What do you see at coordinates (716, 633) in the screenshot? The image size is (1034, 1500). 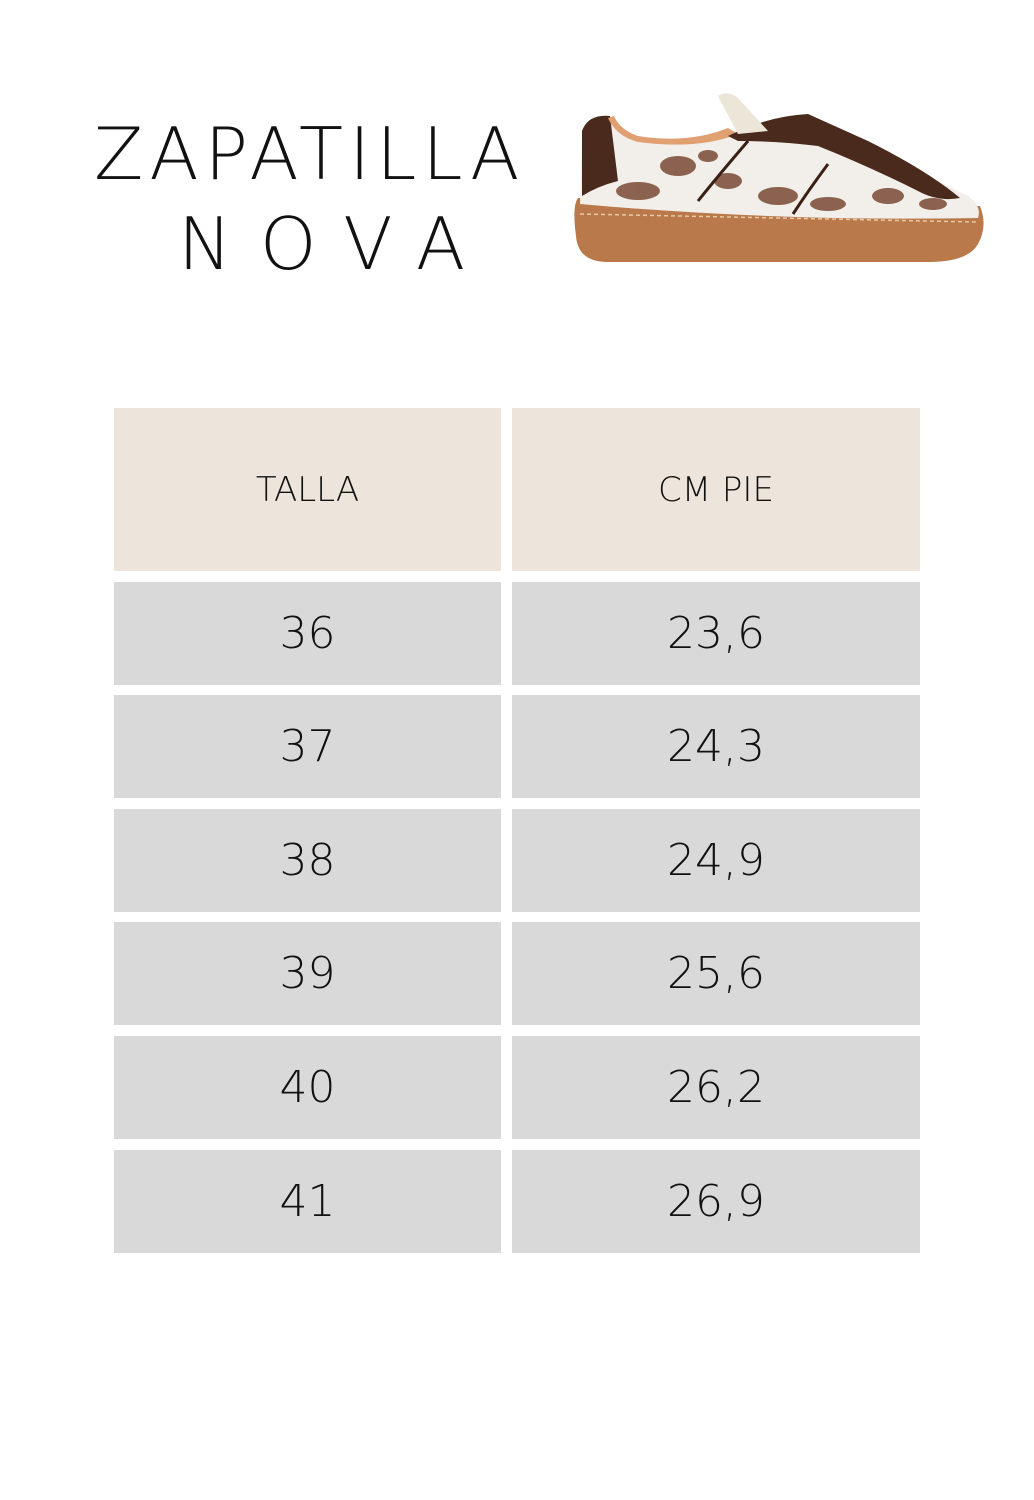 I see `table-cell-cm: 23,6` at bounding box center [716, 633].